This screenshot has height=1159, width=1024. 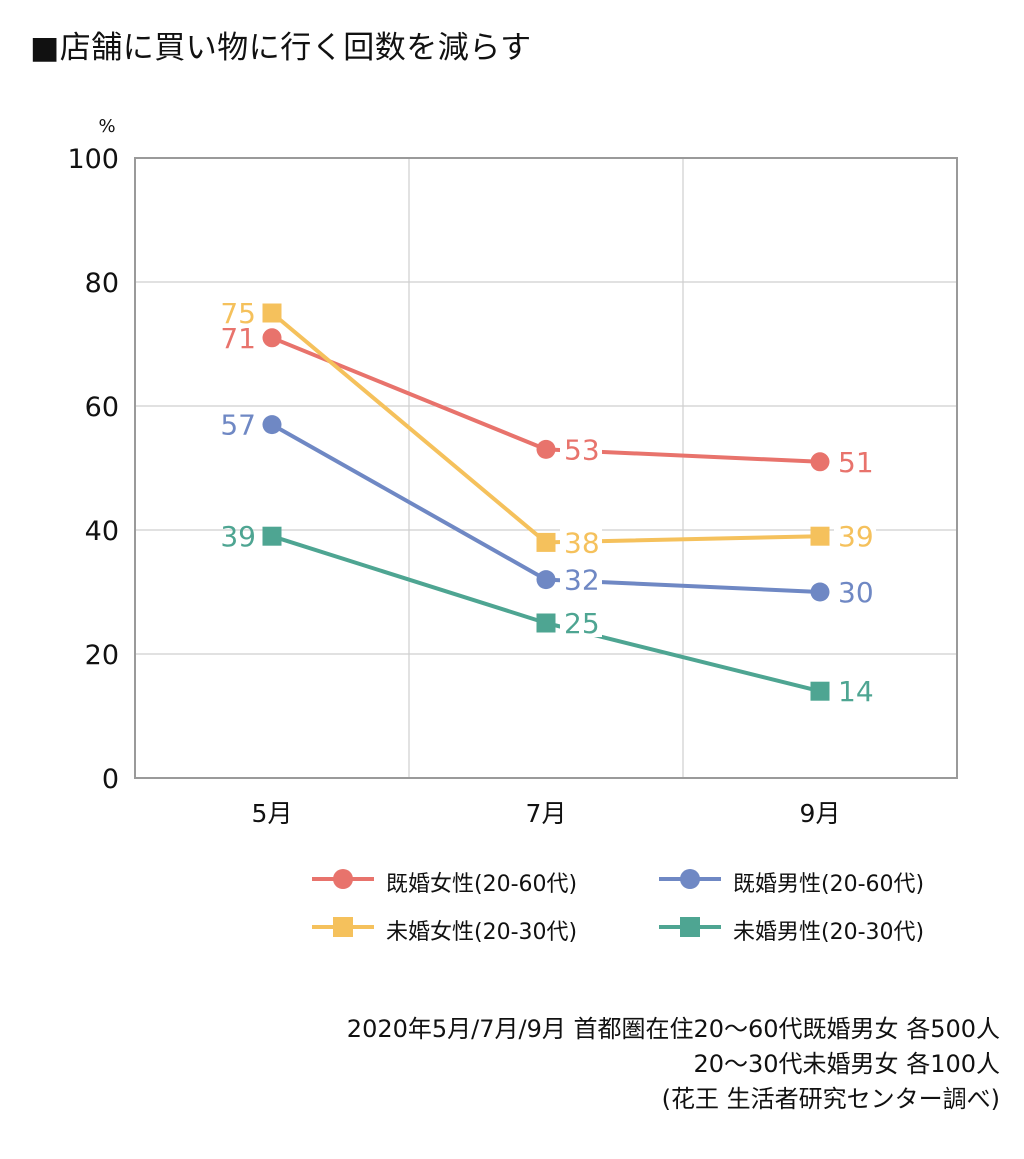 I want to click on y-tick-label: 80, so click(x=102, y=283).